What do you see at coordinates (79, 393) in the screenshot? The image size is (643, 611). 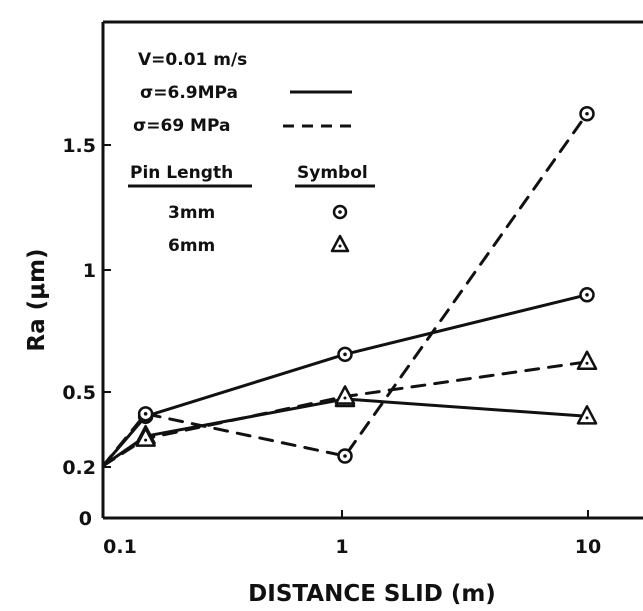 I see `y-tick-label-2: 0.5` at bounding box center [79, 393].